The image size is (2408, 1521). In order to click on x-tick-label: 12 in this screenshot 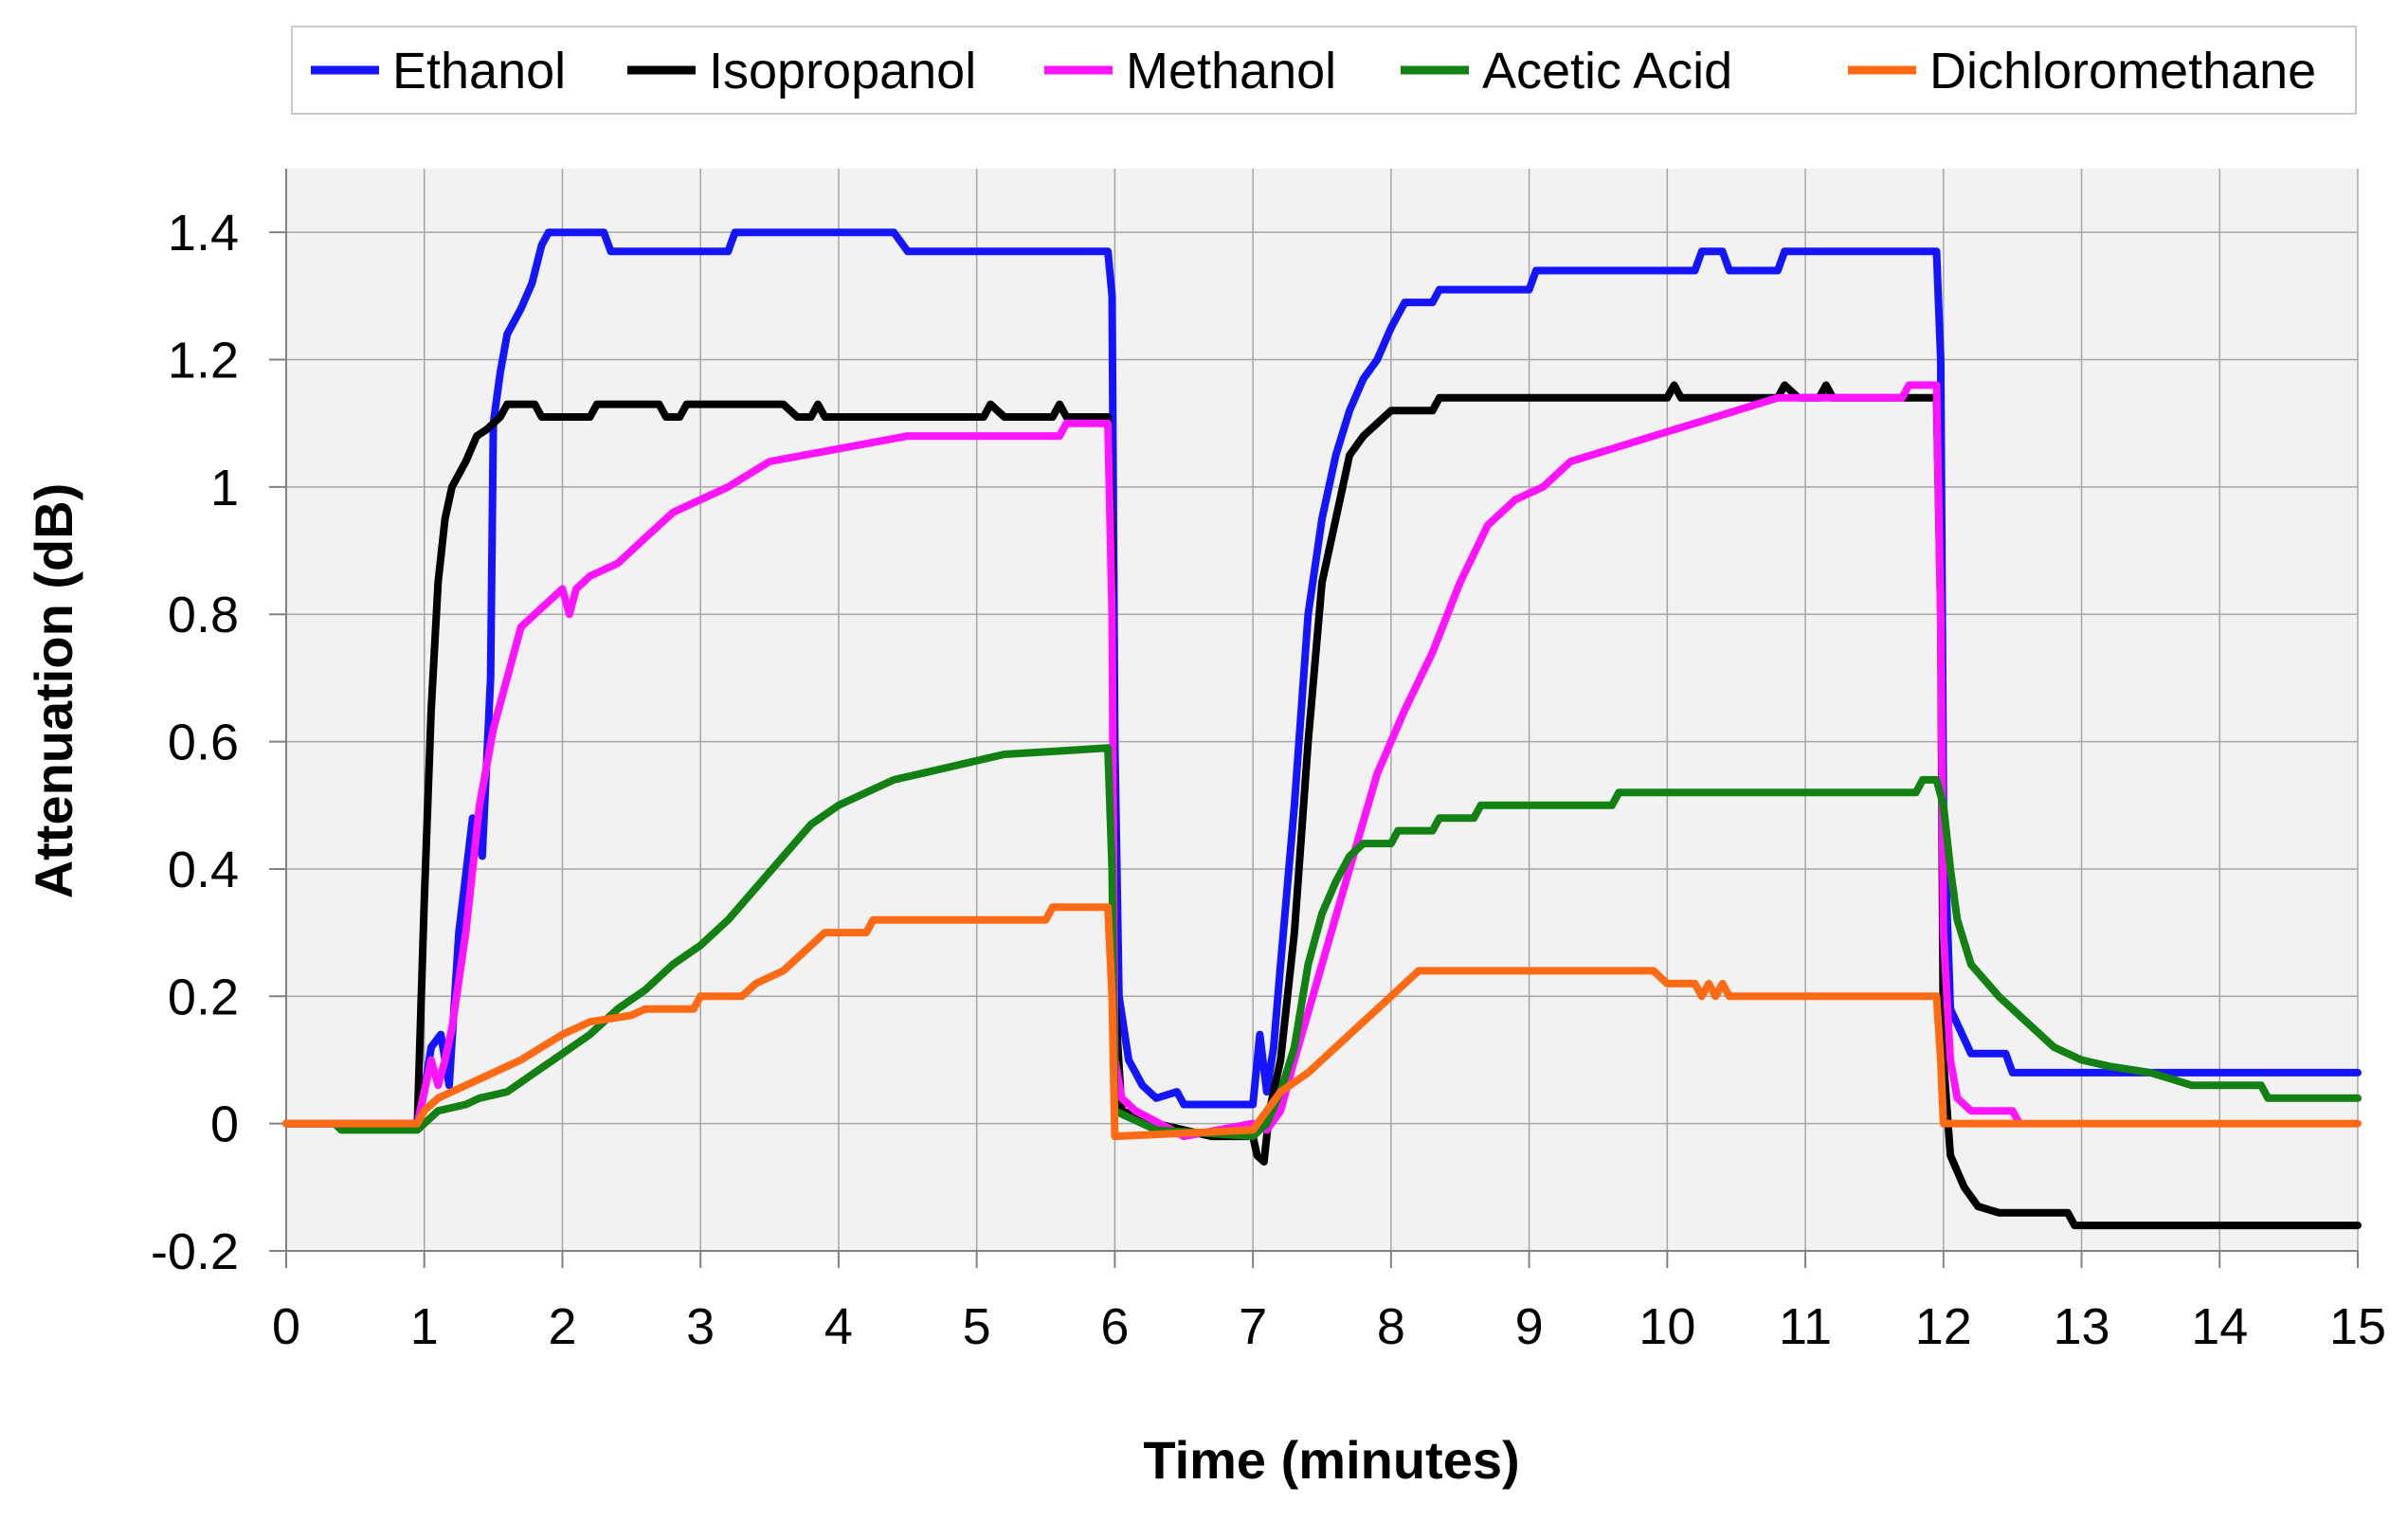, I will do `click(1943, 1327)`.